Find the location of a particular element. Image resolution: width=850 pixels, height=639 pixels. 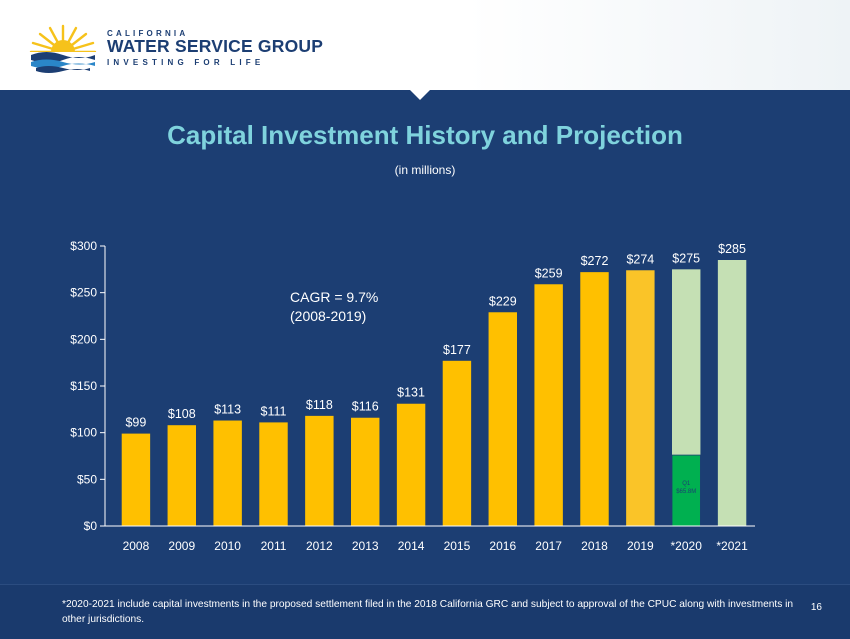

bar-value-label: $113 is located at coordinates (227, 410).